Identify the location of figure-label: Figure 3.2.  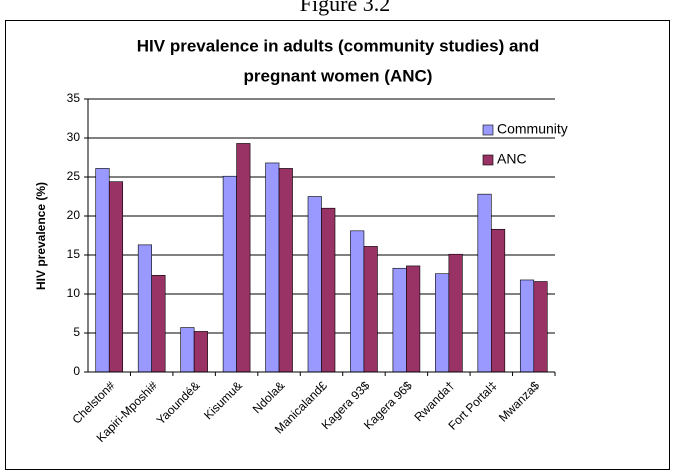
(345, 8).